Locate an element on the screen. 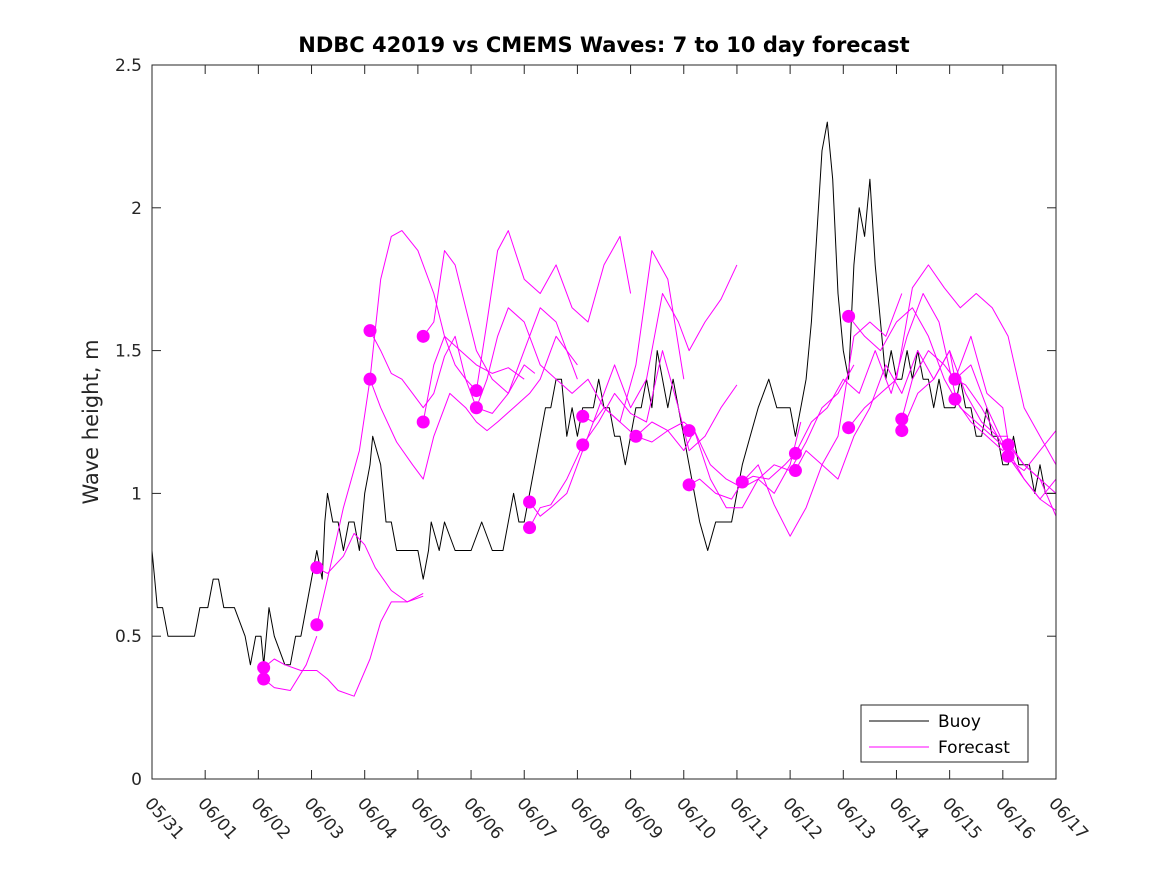  legend-label: Forecast is located at coordinates (974, 748).